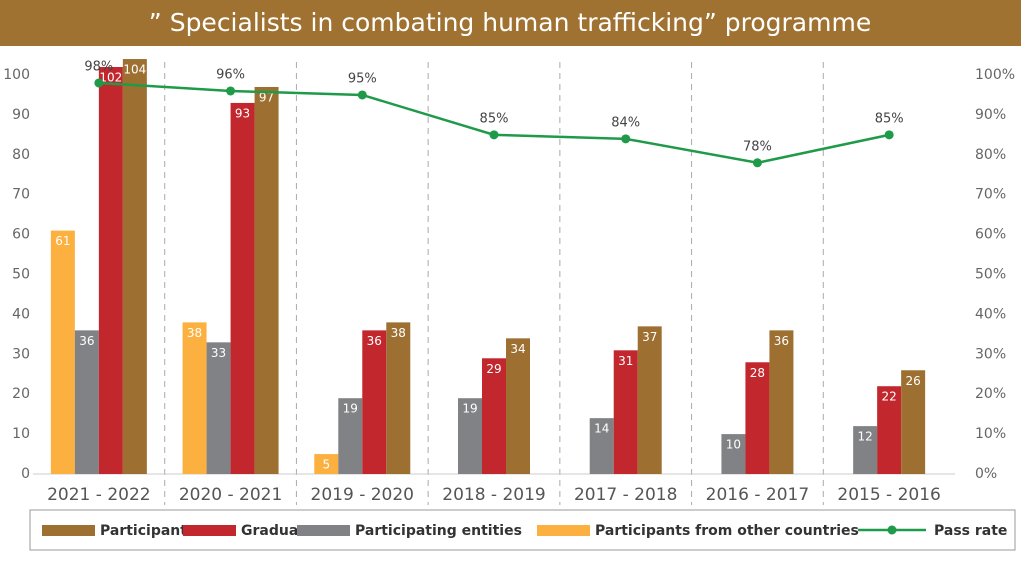 This screenshot has height=561, width=1021. Describe the element at coordinates (242, 113) in the screenshot. I see `bar-label: 93` at that location.